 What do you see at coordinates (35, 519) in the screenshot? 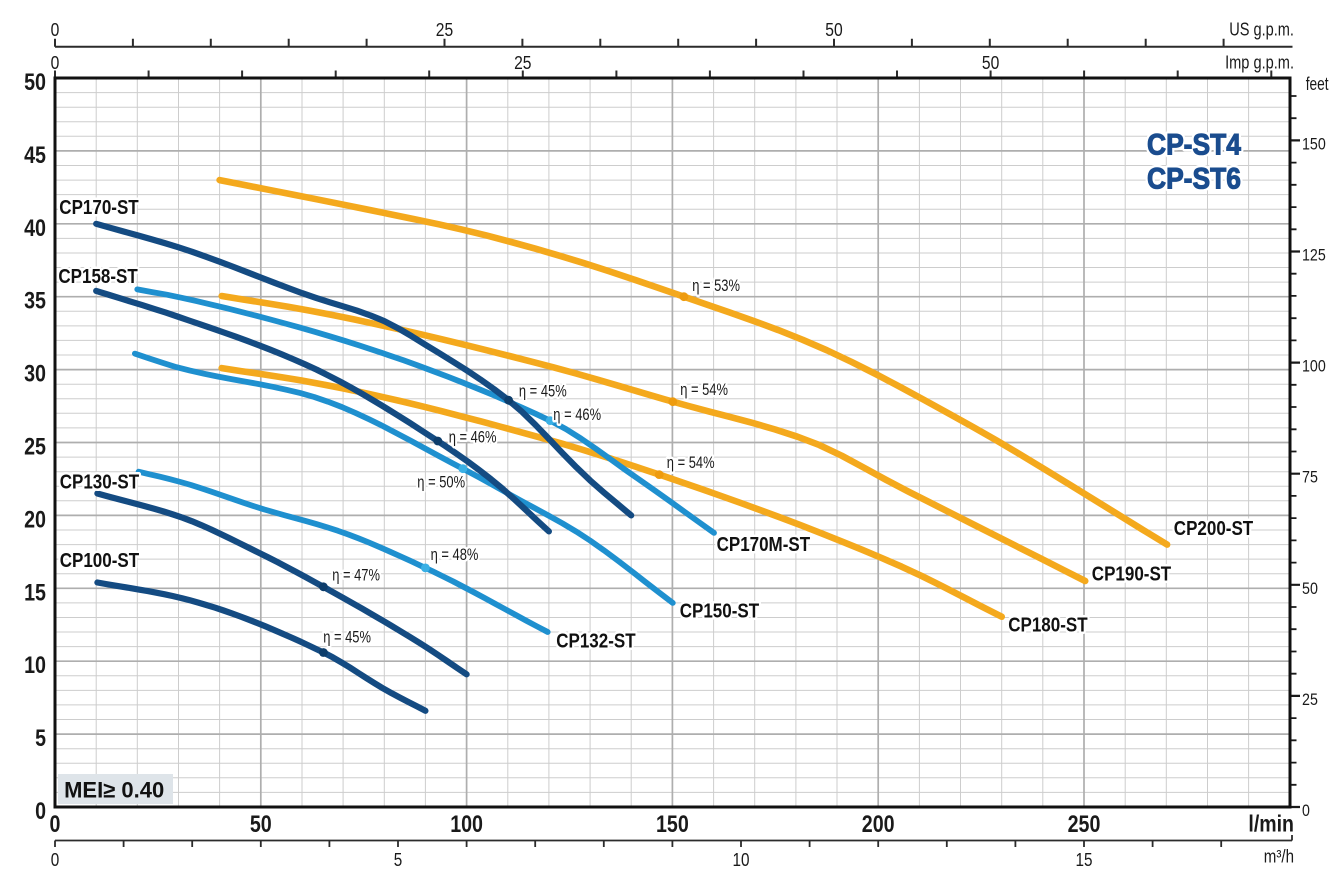
I see `svg-text: 20` at bounding box center [35, 519].